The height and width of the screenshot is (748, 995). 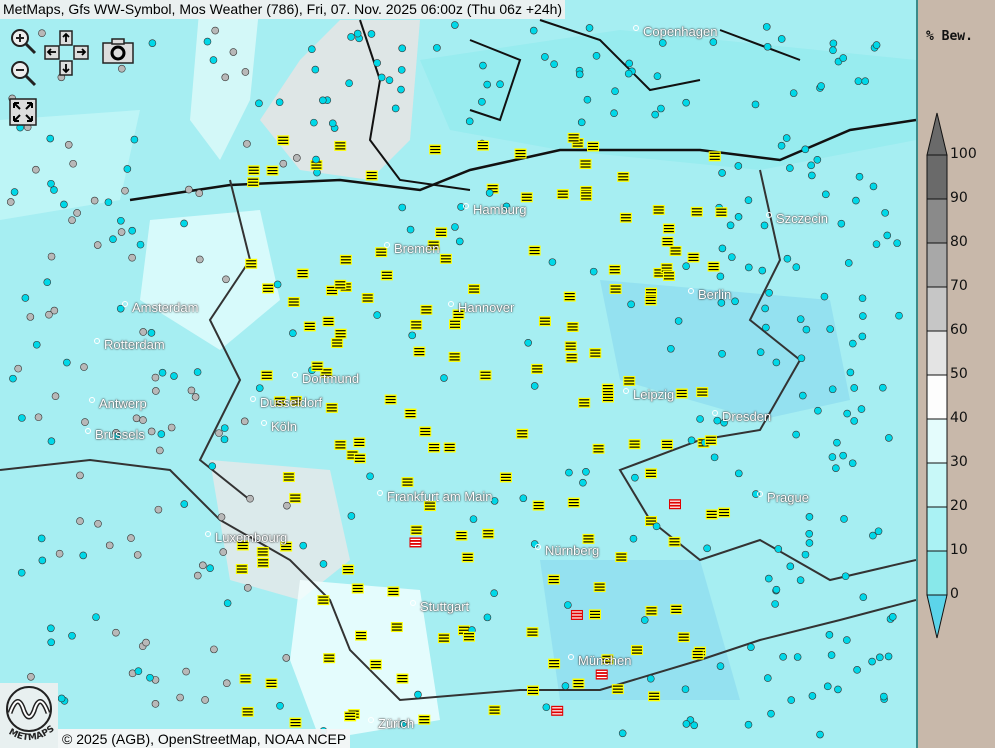 What do you see at coordinates (29, 715) in the screenshot?
I see `metmaps-logo: METMAPS` at bounding box center [29, 715].